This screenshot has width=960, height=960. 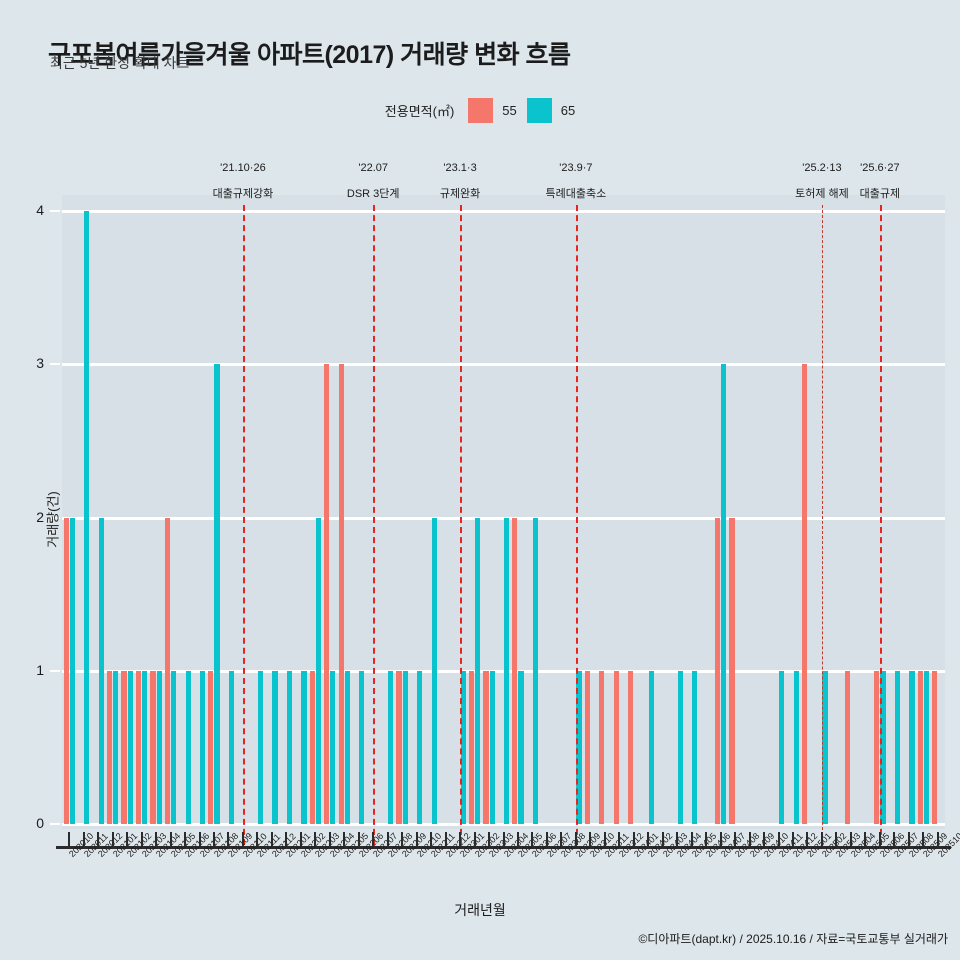 I want to click on y-axis-tick-label: 4, so click(x=40, y=210).